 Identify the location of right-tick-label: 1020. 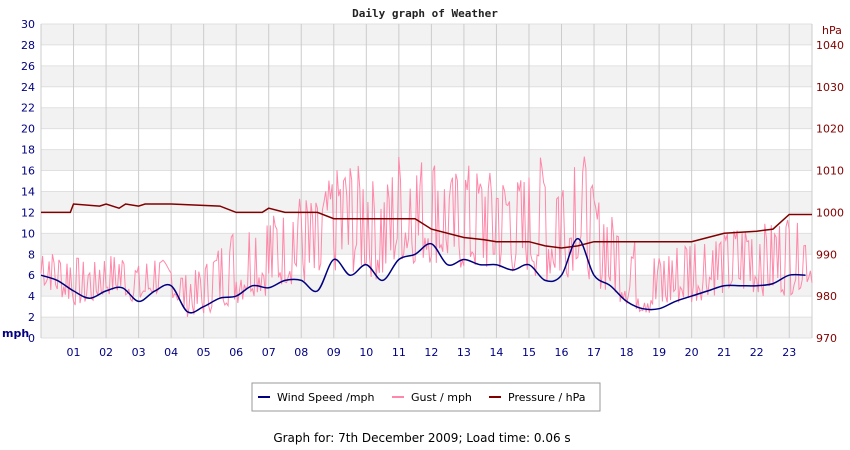
(830, 129).